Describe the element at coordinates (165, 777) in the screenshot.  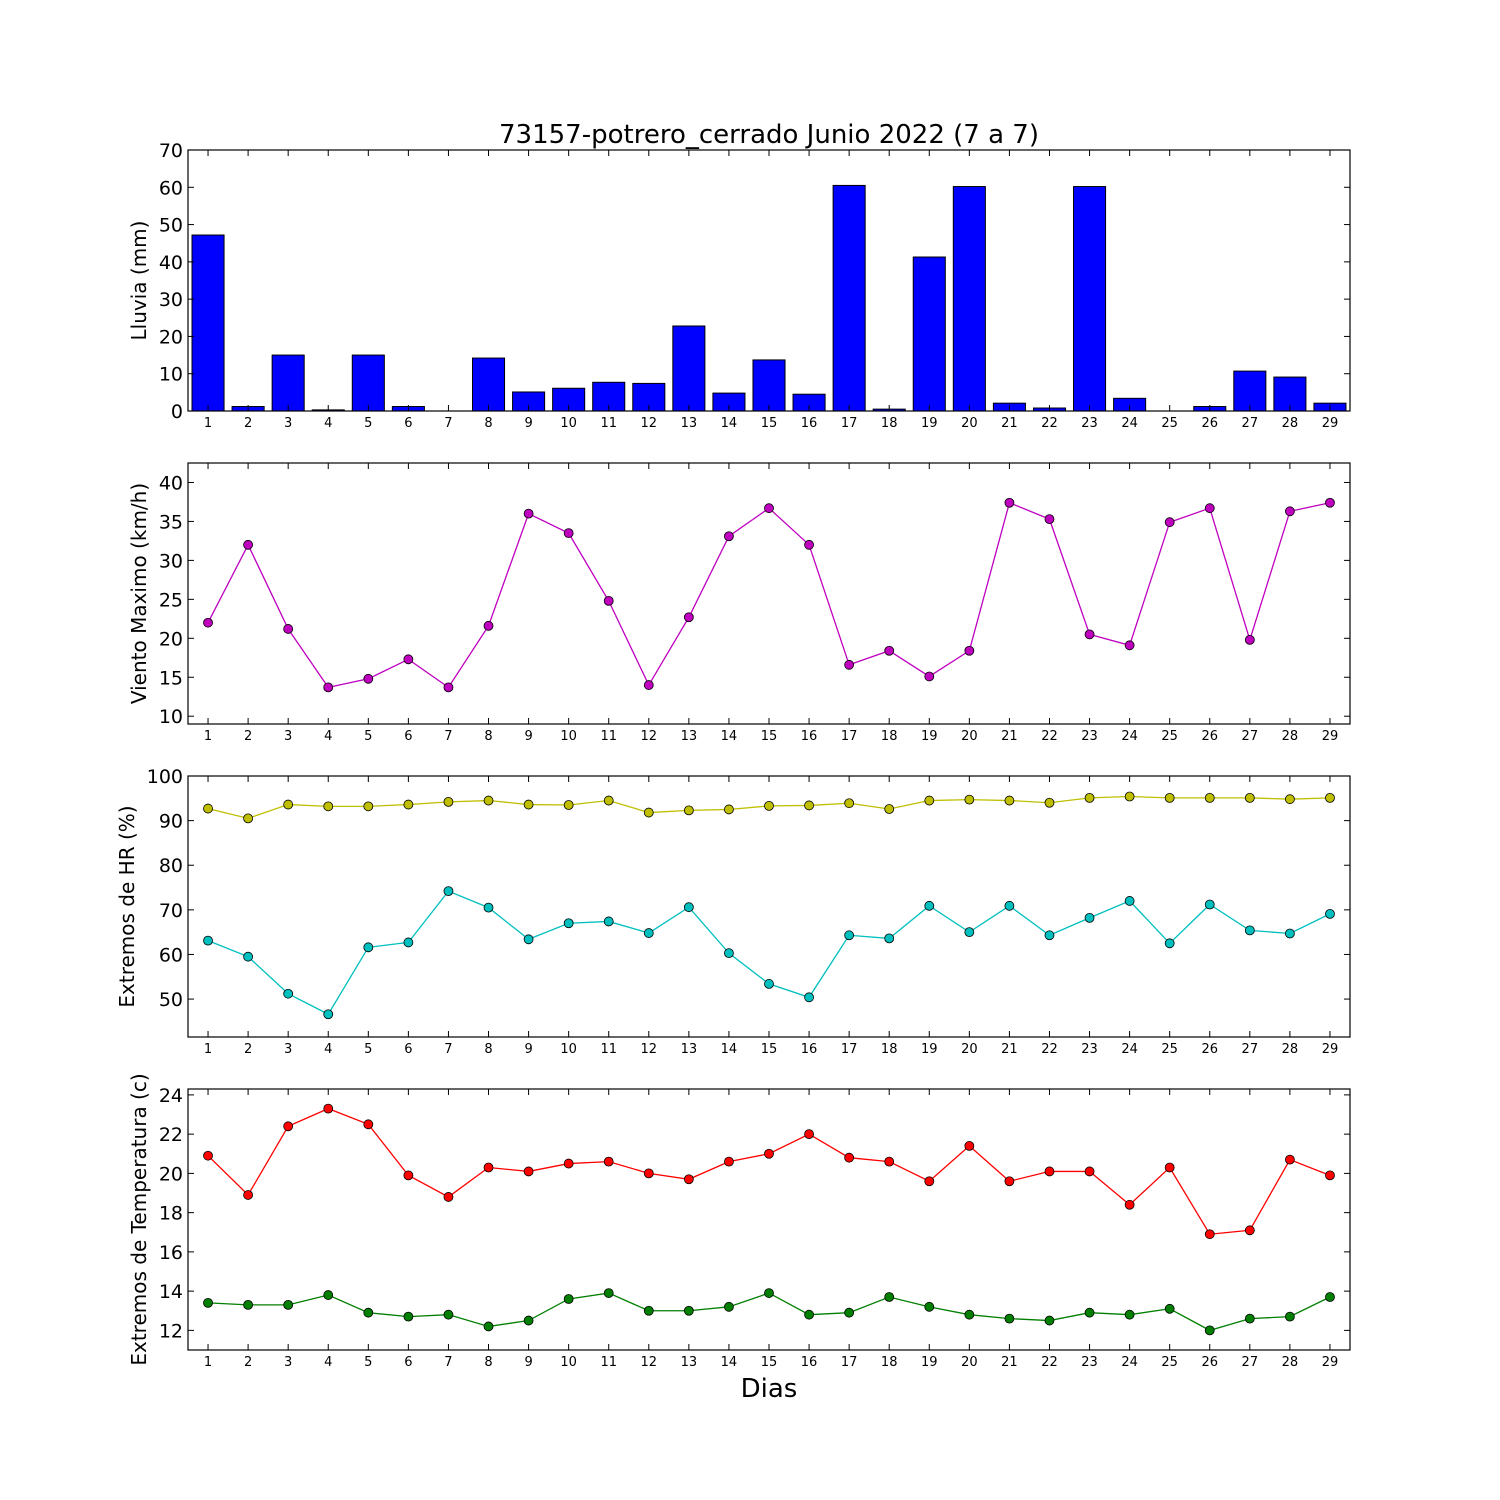
I see `y-tick-label: 100` at that location.